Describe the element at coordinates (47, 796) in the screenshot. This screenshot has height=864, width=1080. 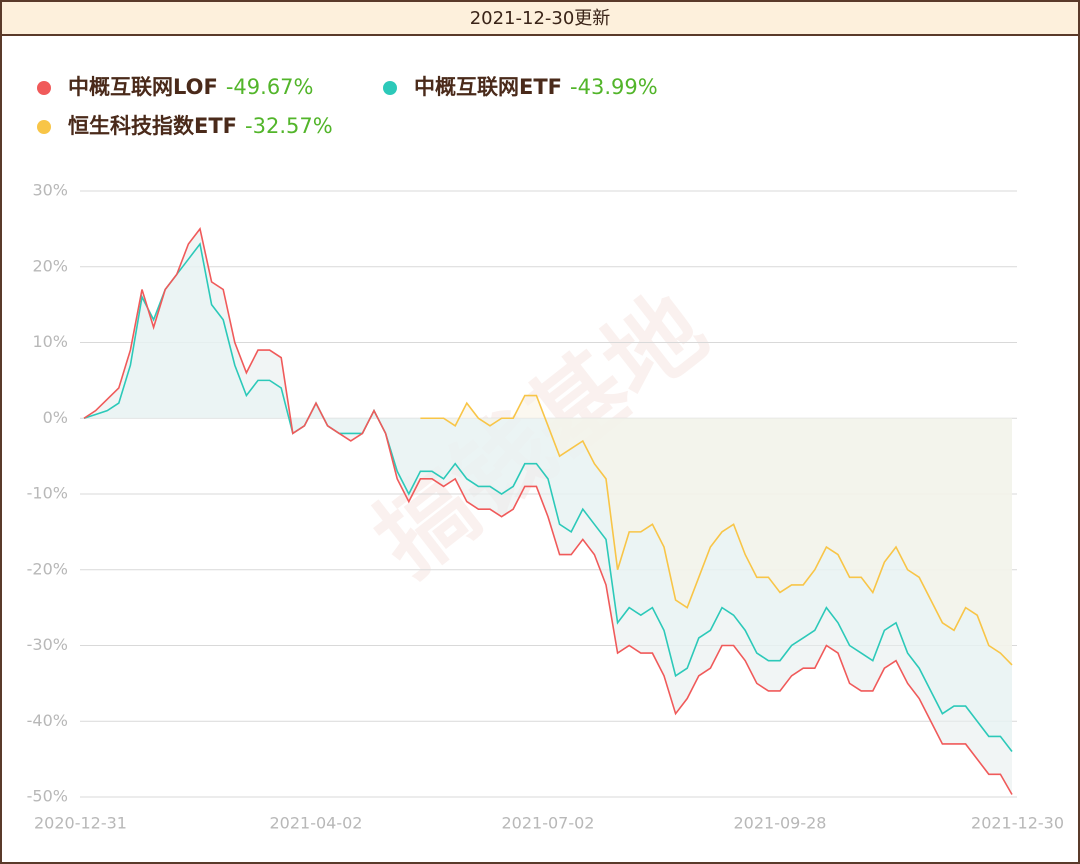
I see `y-tick-label: -50%` at that location.